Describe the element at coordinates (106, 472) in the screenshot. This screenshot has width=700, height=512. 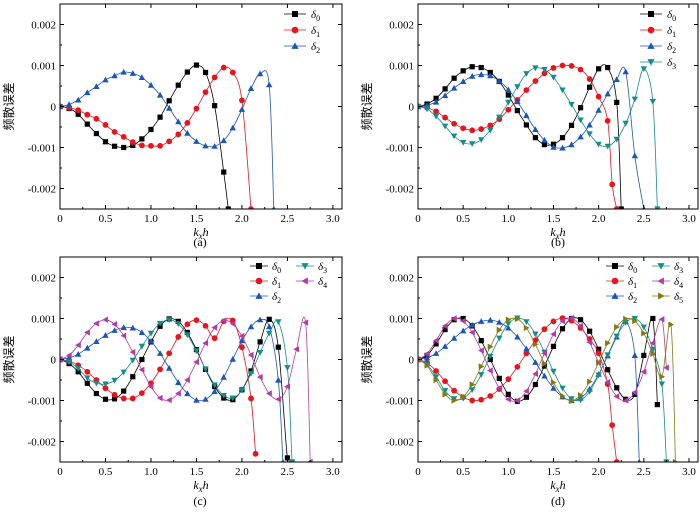
I see `x-tick-label: 0.5` at that location.